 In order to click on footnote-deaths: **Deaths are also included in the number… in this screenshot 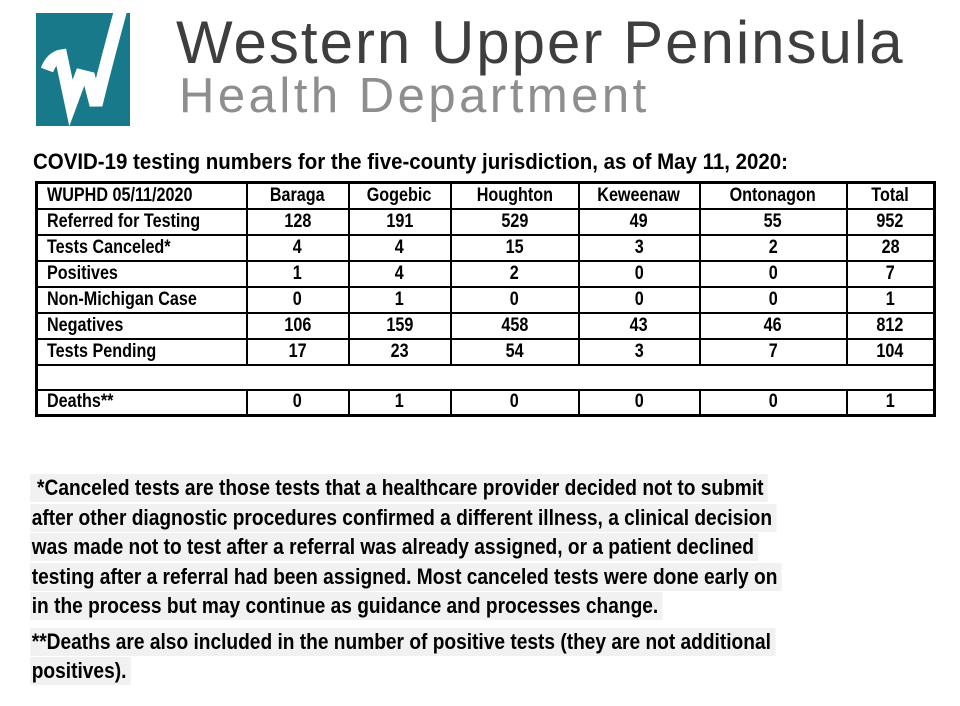, I will do `click(462, 657)`.